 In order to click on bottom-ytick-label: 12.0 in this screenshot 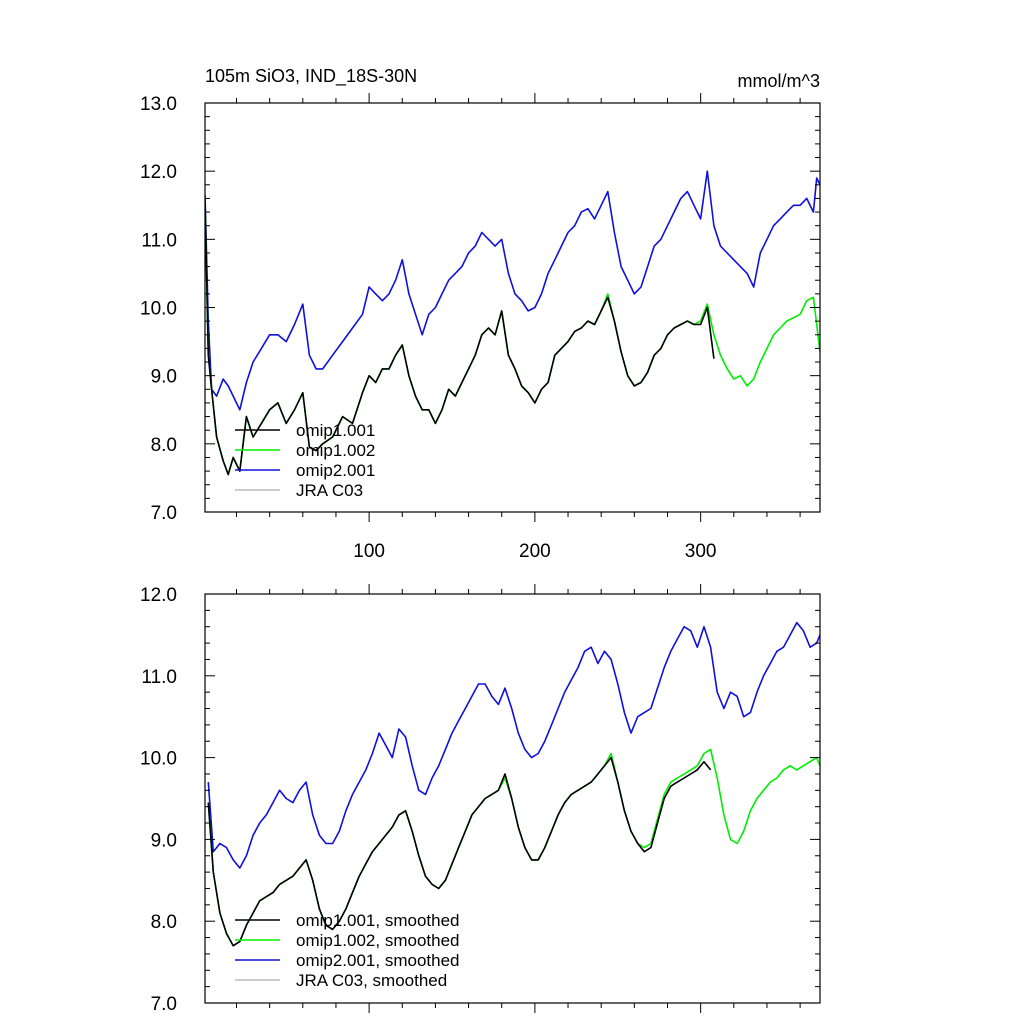, I will do `click(158, 595)`.